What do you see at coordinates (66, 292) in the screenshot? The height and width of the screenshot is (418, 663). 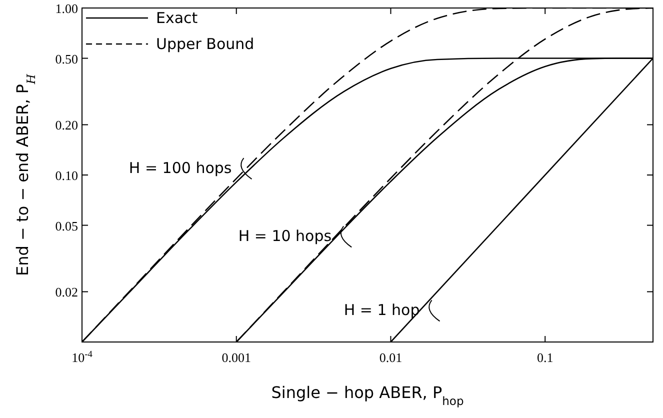 I see `y-tick-label: 0.02` at bounding box center [66, 292].